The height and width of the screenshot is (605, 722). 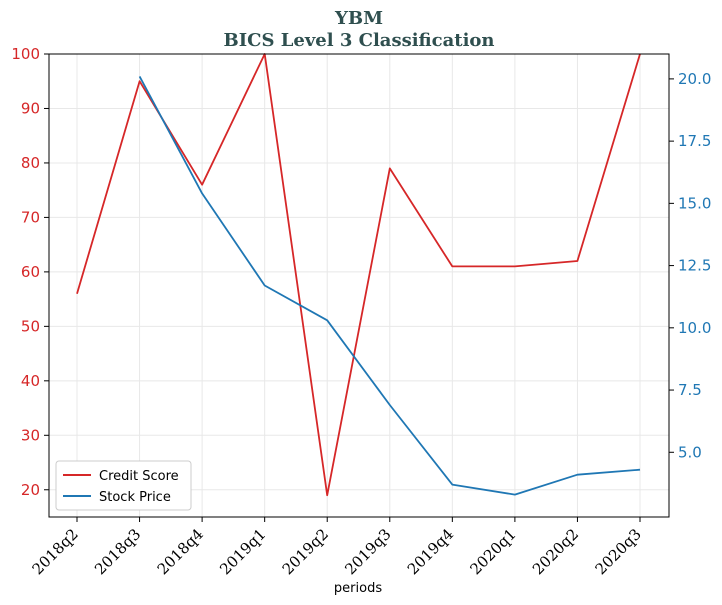 I want to click on x-tick-label: 2018q2, so click(x=55, y=551).